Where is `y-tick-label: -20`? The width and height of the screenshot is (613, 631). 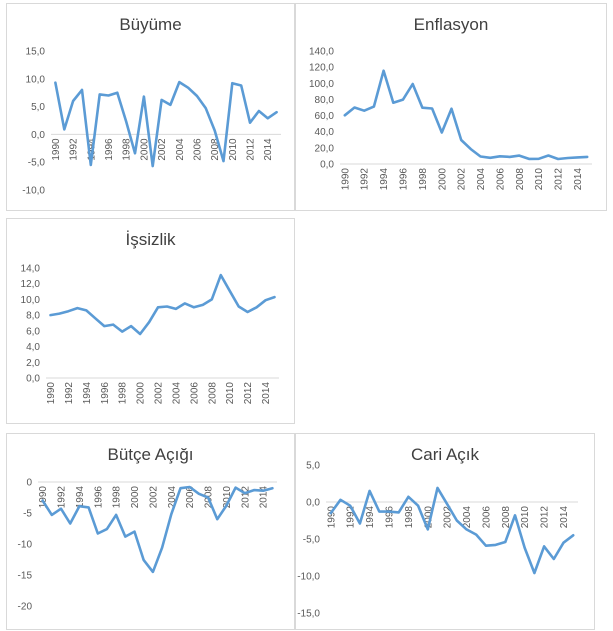 y-tick-label: -20 is located at coordinates (25, 607).